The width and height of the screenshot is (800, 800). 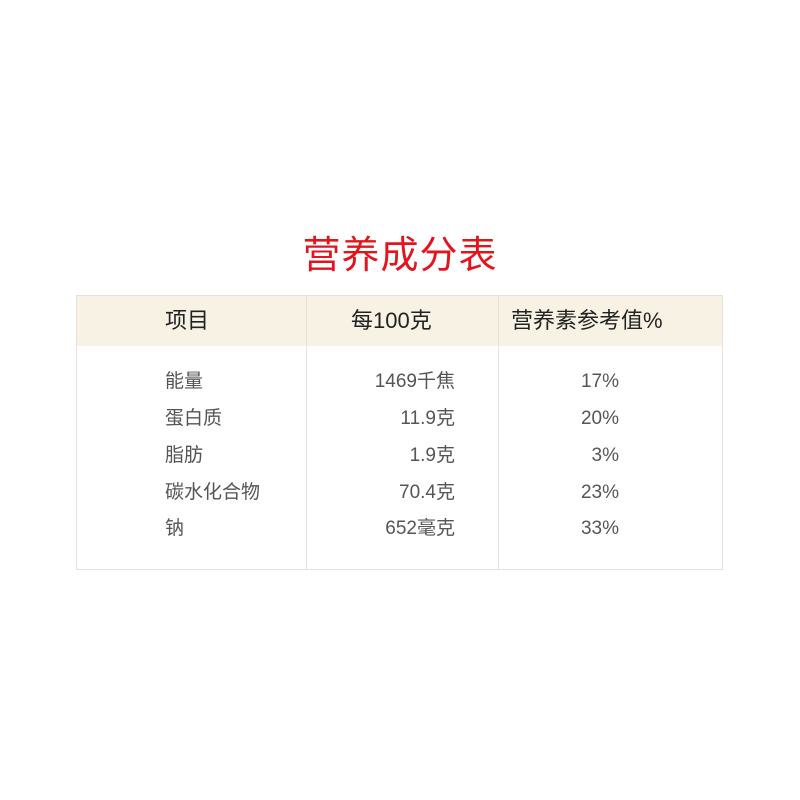 What do you see at coordinates (187, 320) in the screenshot?
I see `header-item: 项目` at bounding box center [187, 320].